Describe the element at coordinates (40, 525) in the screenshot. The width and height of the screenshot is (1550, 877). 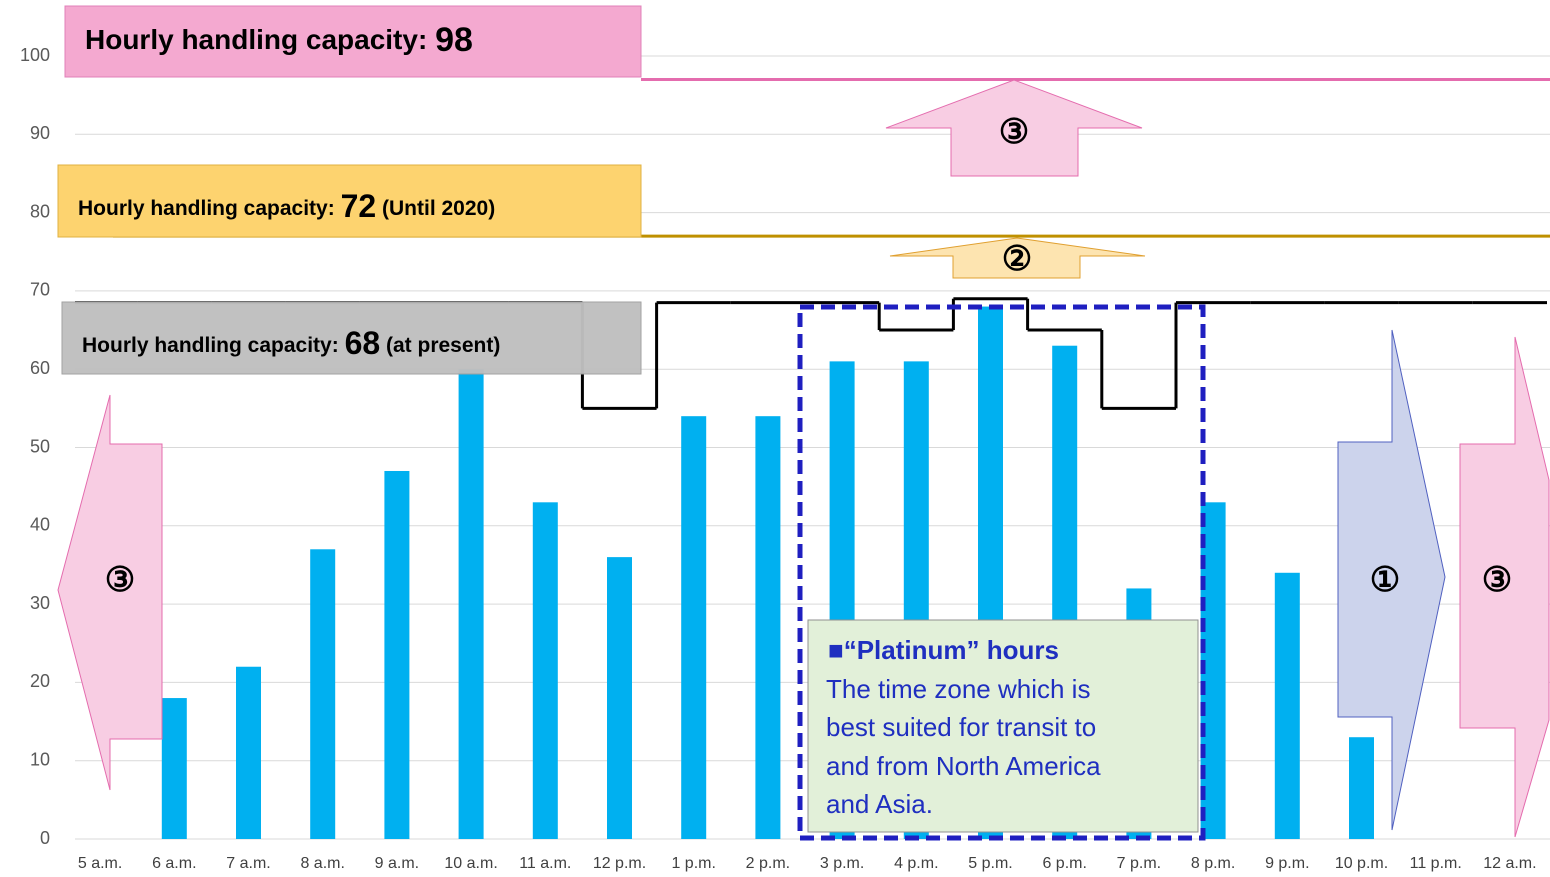
I see `y-tick-label: 40` at that location.